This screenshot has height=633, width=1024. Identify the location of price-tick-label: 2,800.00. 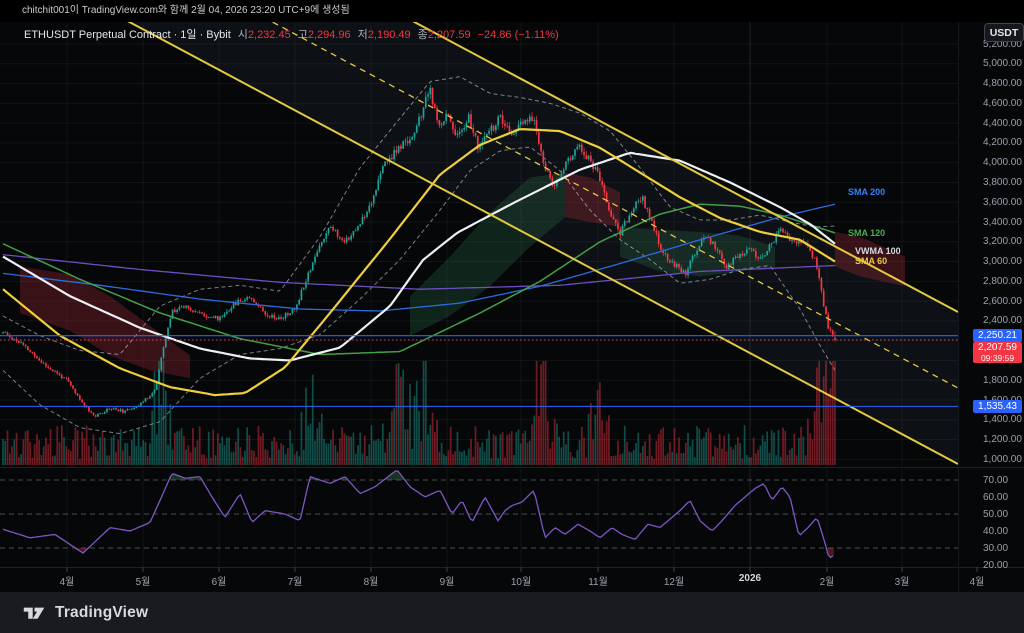
(1002, 281).